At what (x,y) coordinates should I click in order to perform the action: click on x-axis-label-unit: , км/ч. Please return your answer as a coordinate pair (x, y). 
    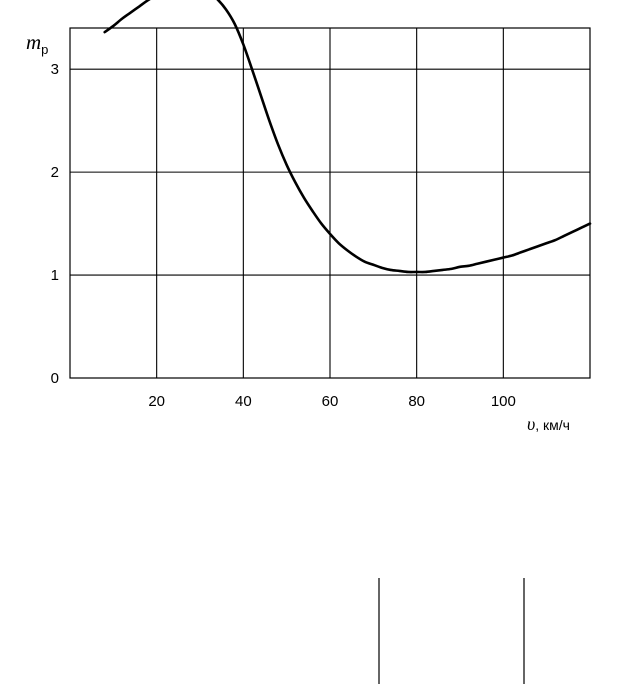
    Looking at the image, I should click on (552, 425).